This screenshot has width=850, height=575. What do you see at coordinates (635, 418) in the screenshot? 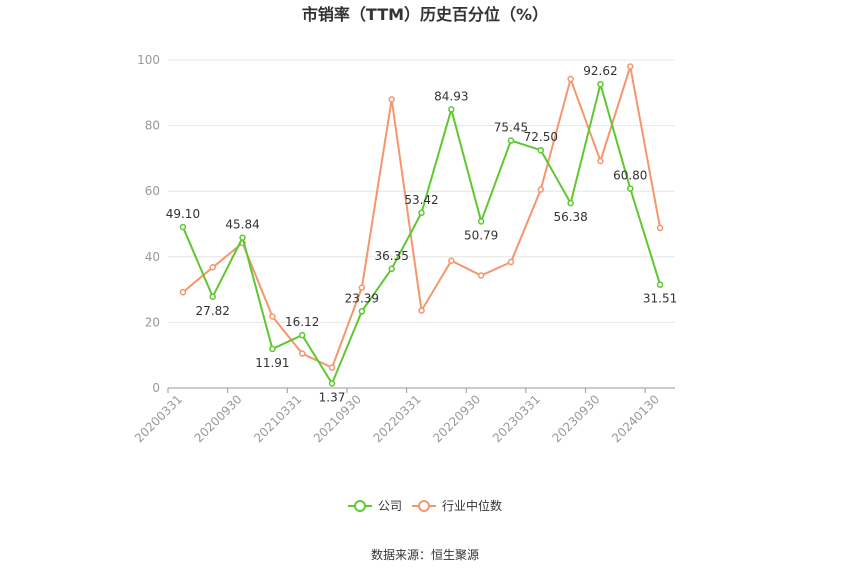
I see `x-tick-label: 20240130` at bounding box center [635, 418].